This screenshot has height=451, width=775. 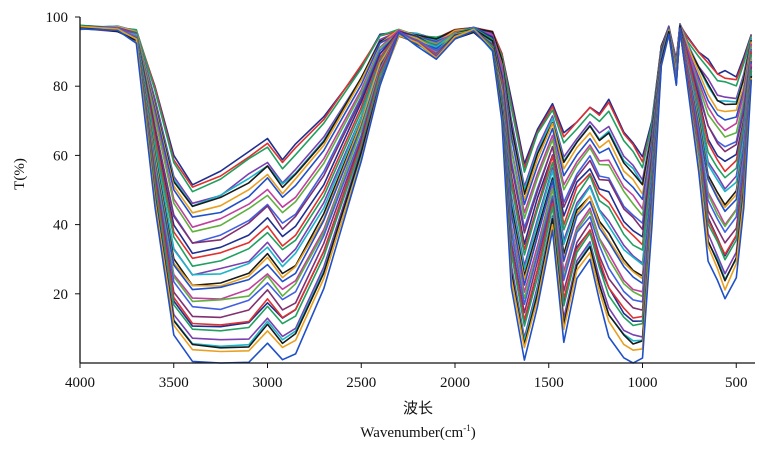 I want to click on y-tick-label: 100, so click(x=57, y=18).